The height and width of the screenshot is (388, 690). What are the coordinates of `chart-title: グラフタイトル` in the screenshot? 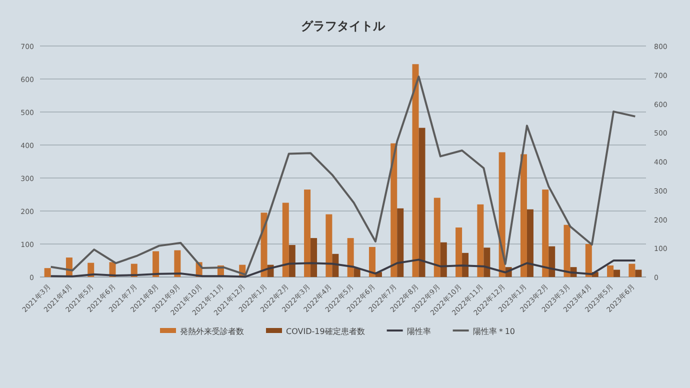 It's located at (343, 26).